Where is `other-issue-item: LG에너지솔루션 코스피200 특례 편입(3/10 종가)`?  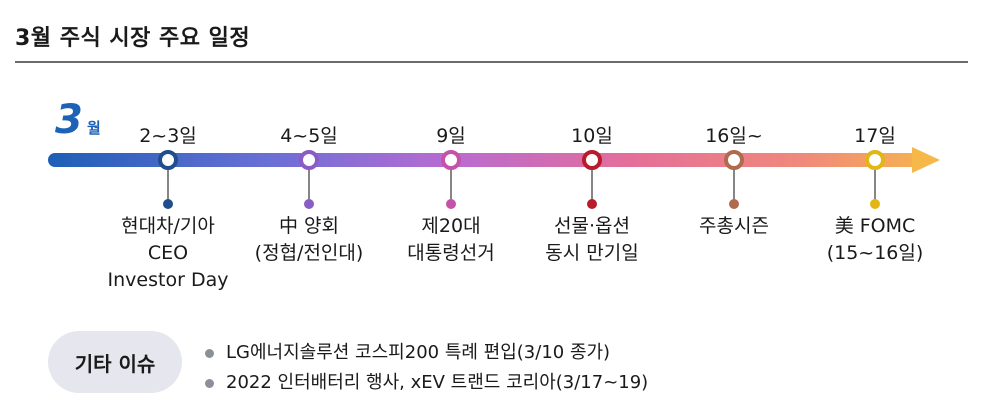 other-issue-item: LG에너지솔루션 코스피200 특례 편입(3/10 종가) is located at coordinates (426, 353).